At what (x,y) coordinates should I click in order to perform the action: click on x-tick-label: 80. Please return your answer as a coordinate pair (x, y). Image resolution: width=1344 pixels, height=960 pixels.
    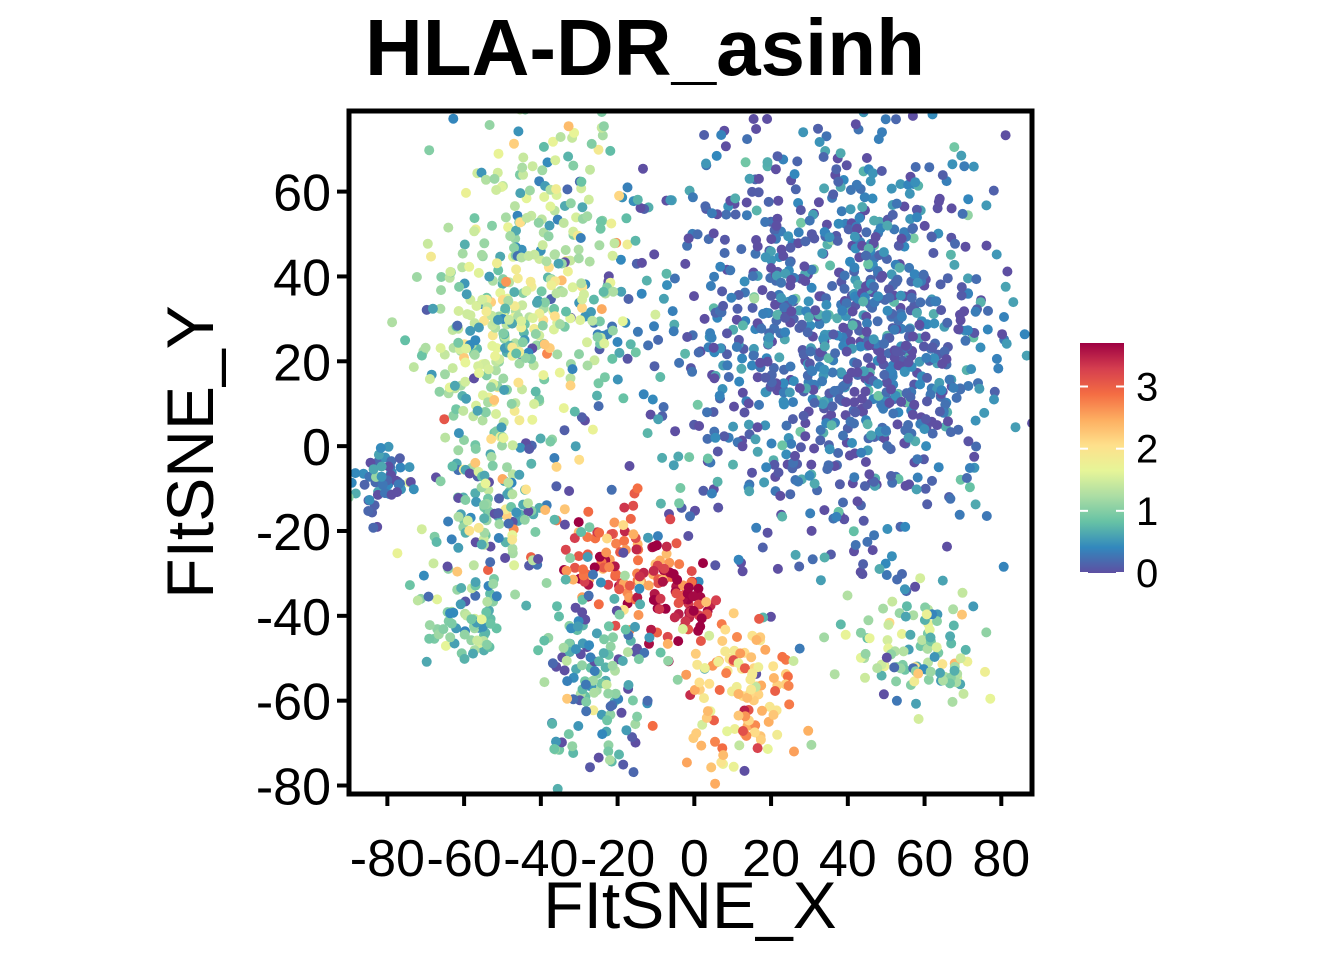
    Looking at the image, I should click on (1001, 859).